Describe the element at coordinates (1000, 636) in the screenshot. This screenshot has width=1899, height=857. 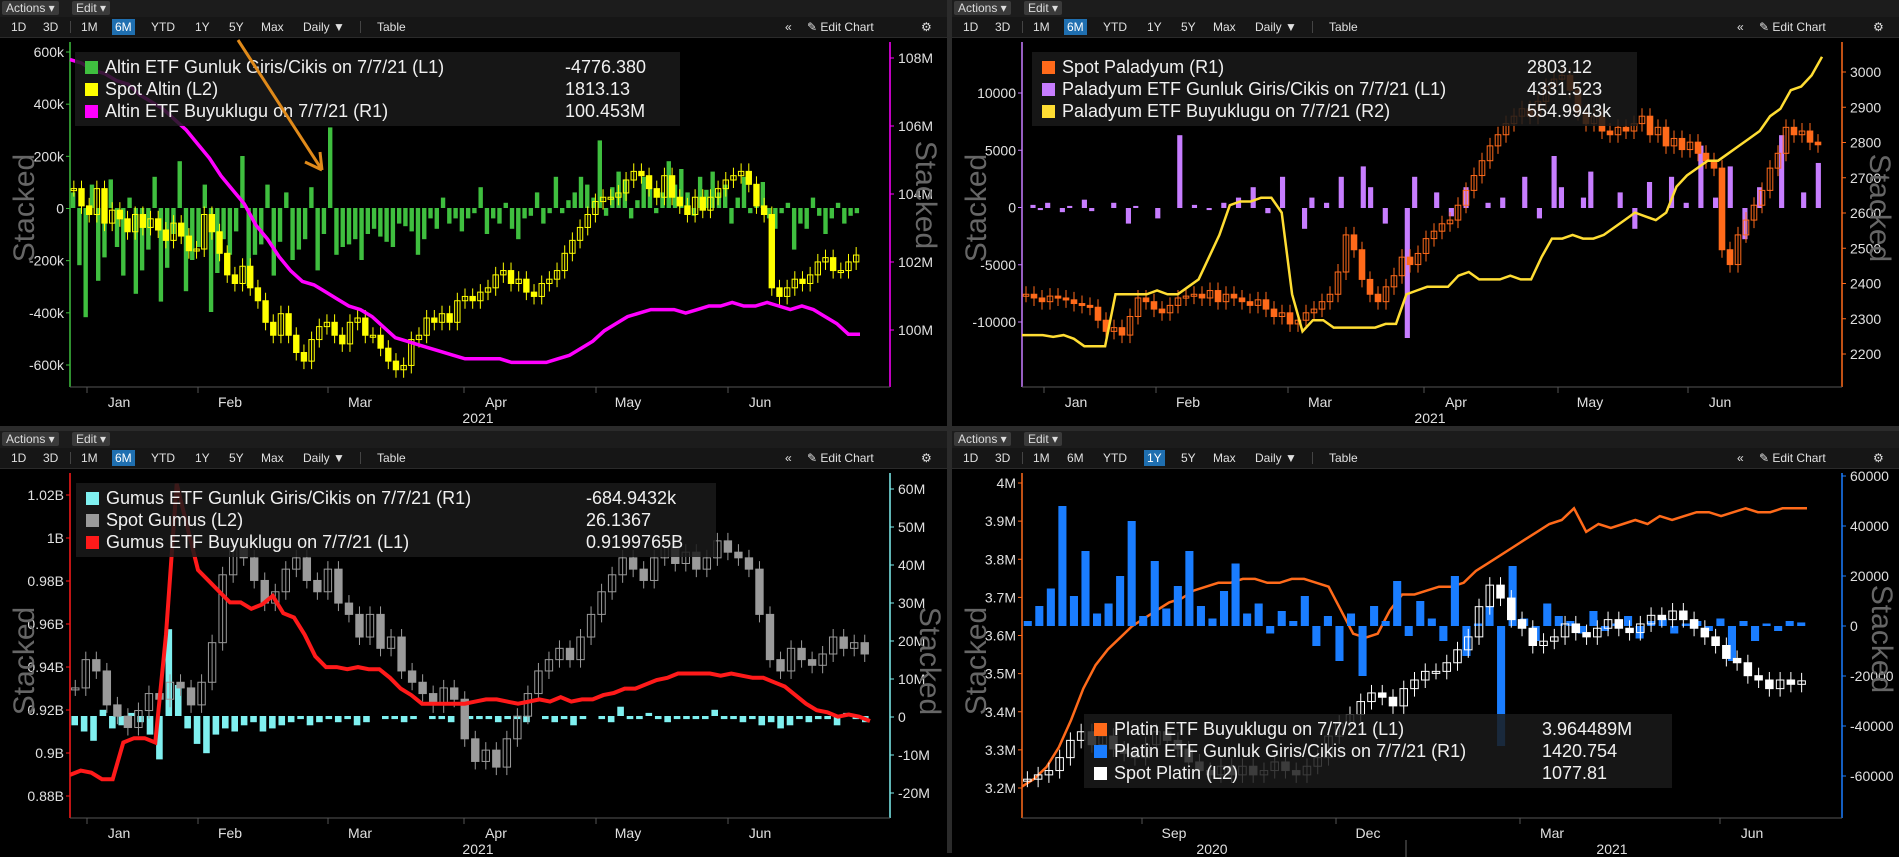
I see `left-tick-label: 3.6M` at that location.